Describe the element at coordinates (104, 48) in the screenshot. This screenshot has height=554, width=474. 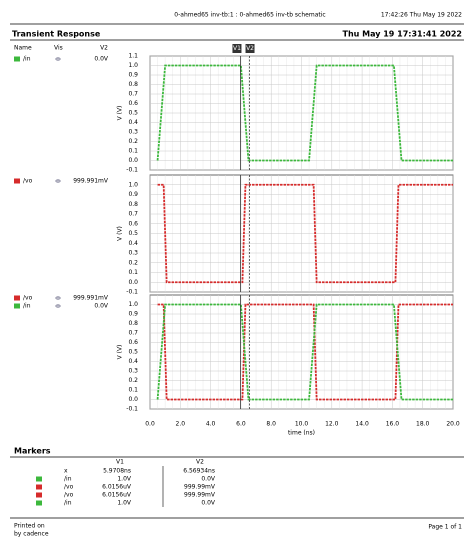
I see `col-v2: V2` at that location.